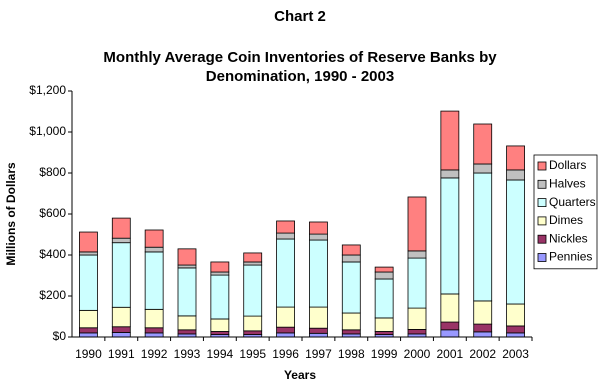 This screenshot has width=600, height=392. Describe the element at coordinates (187, 354) in the screenshot. I see `x-tick-label: 1993` at that location.